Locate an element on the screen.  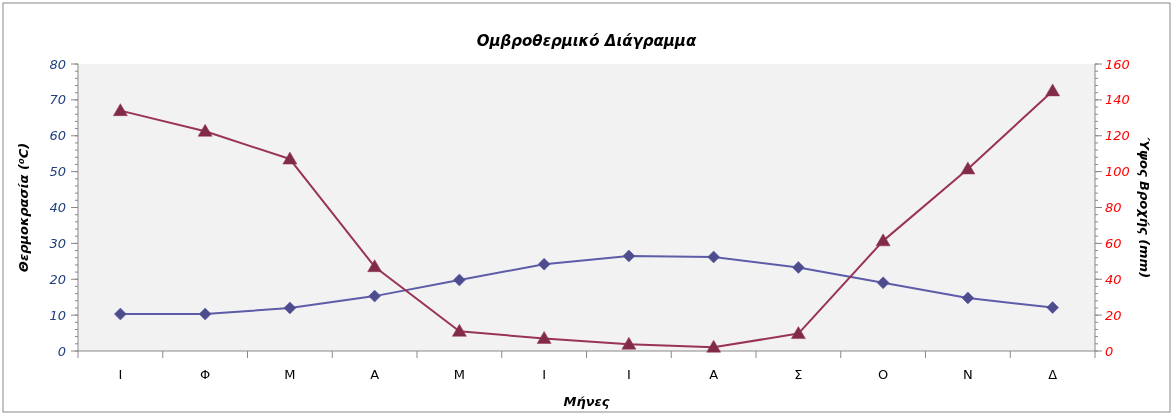
y-tick-label: 0 is located at coordinates (61, 351).